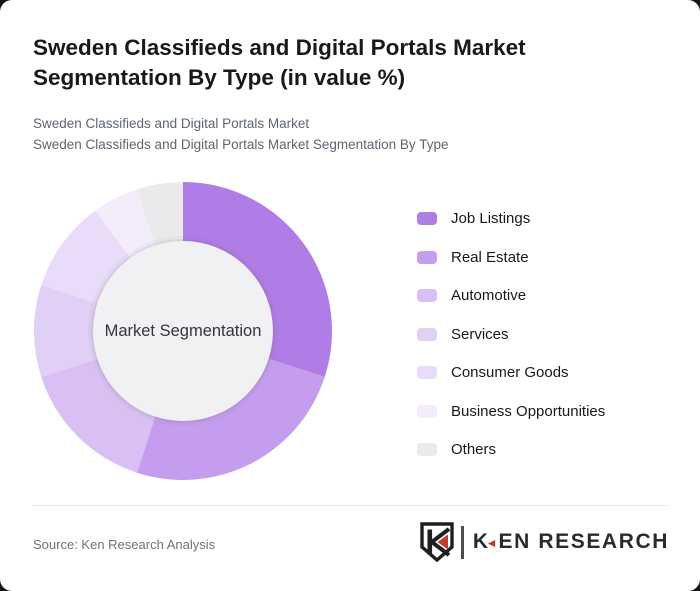 The image size is (700, 591). I want to click on legend-item-consumer-goods: Consumer Goods, so click(511, 372).